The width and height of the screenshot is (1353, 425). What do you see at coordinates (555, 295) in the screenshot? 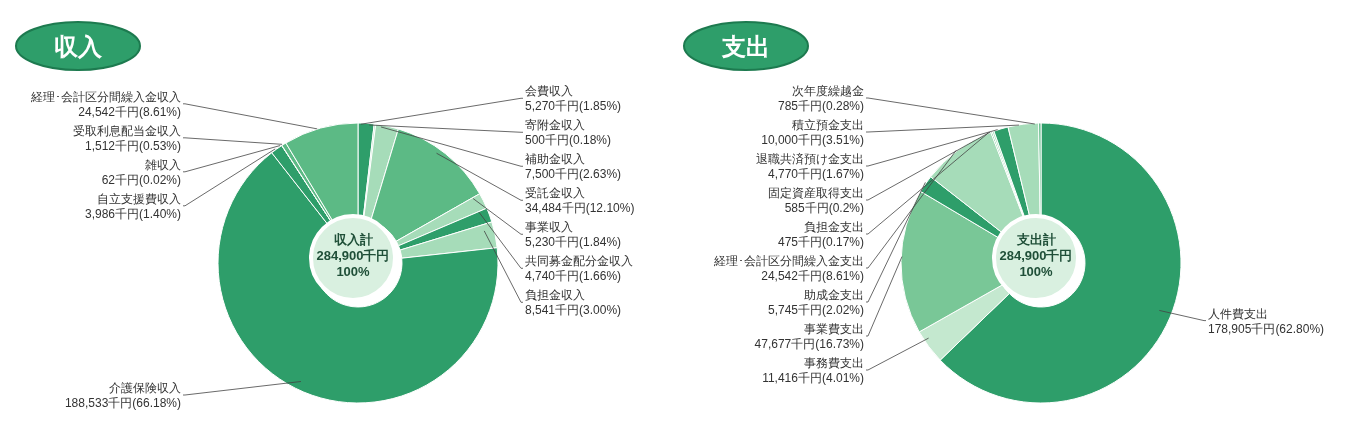
I see `slice-label: 負担金収入` at bounding box center [555, 295].